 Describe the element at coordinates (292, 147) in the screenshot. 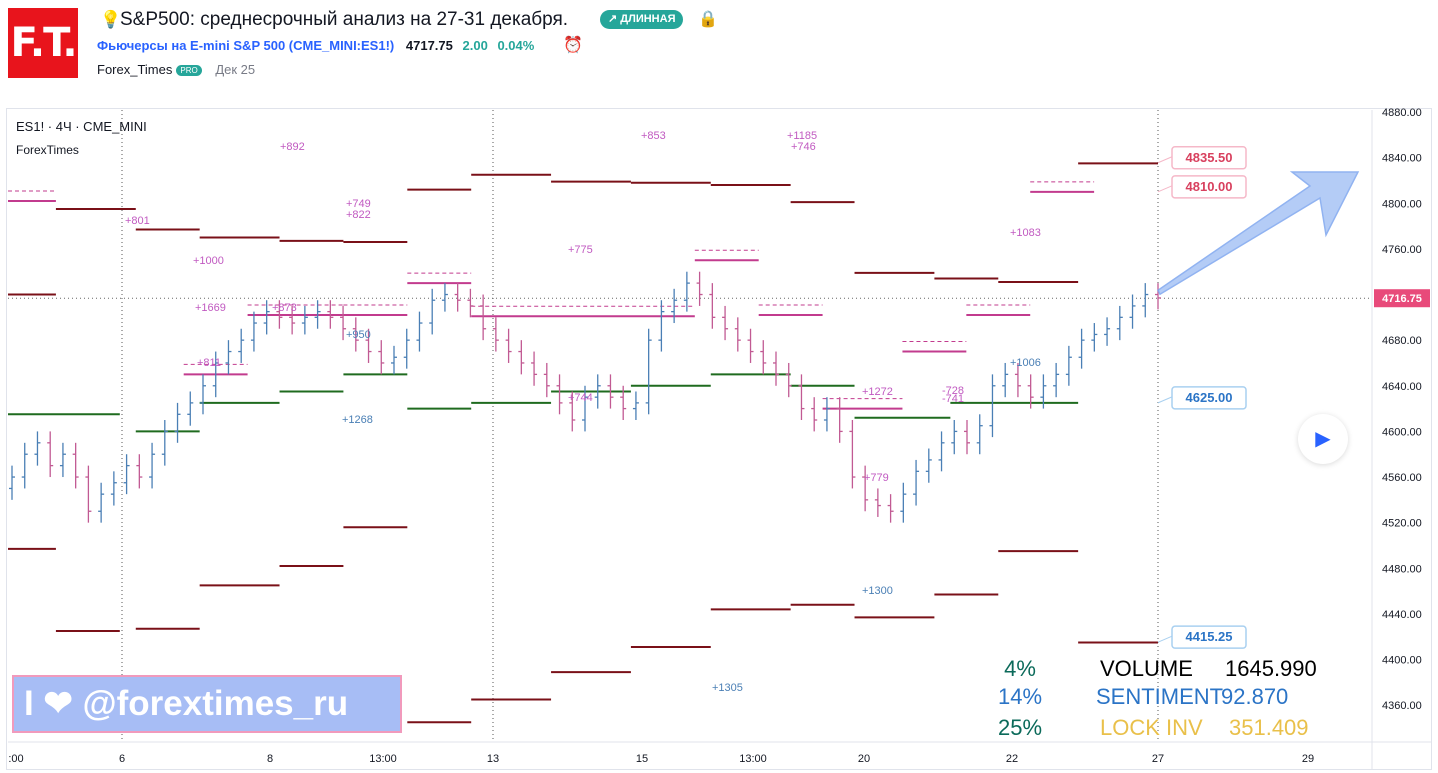

I see `volume-annotation: +892` at that location.